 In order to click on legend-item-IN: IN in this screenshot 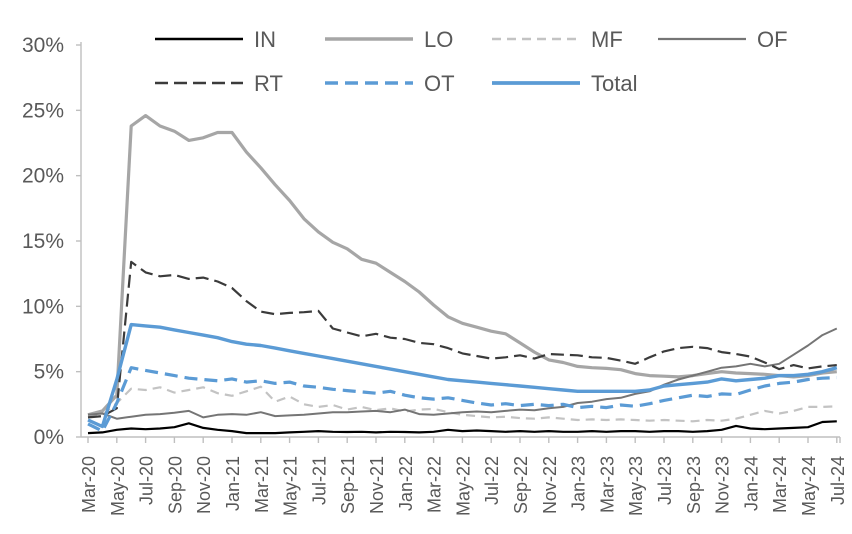, I will do `click(215, 39)`.